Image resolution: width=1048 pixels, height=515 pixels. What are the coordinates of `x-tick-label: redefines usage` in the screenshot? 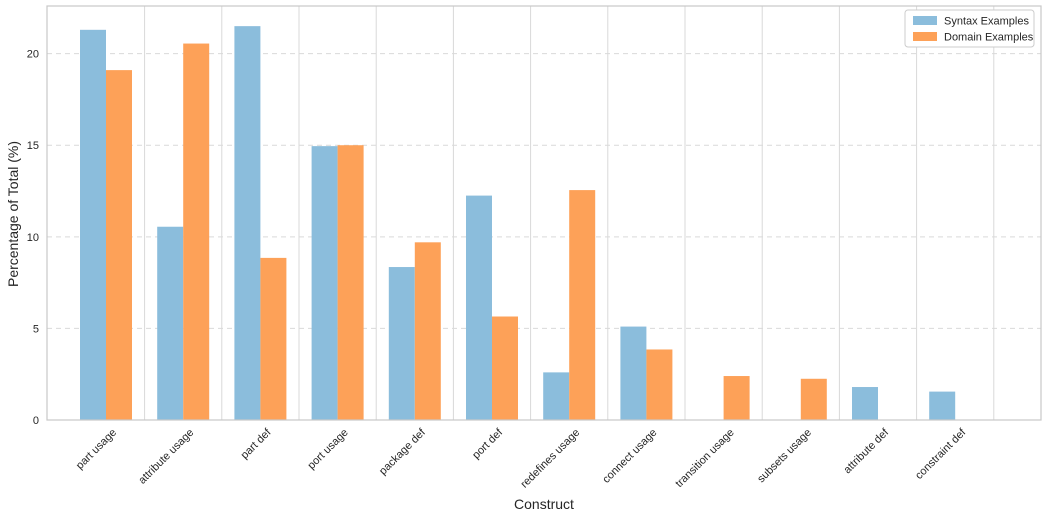 It's located at (550, 459).